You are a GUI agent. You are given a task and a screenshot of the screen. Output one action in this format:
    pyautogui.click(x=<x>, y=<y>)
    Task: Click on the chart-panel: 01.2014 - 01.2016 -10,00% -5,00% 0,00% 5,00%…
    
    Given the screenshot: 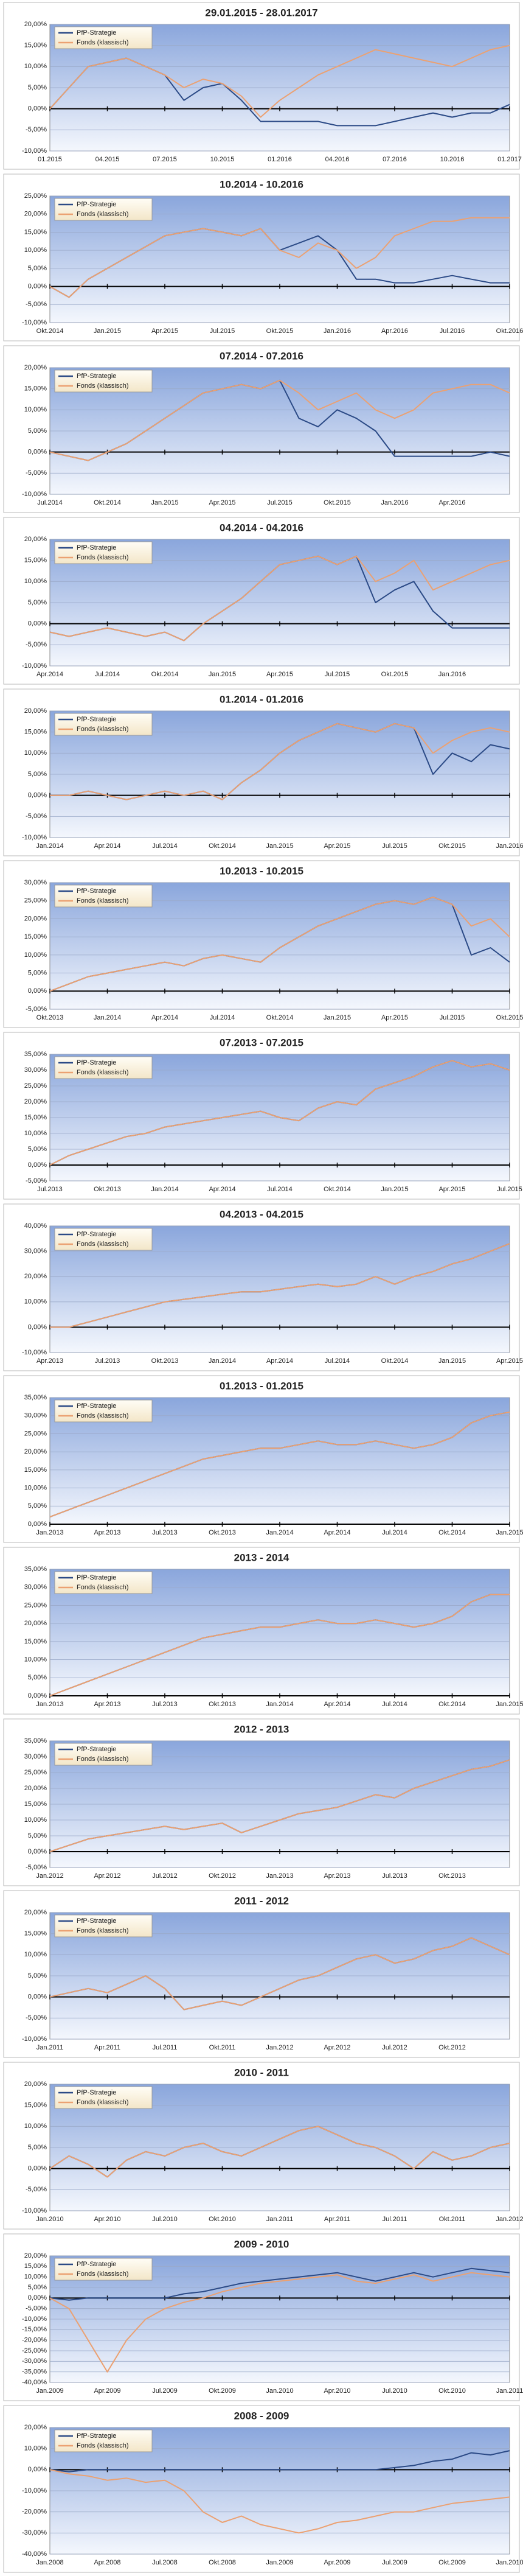 What is the action you would take?
    pyautogui.click(x=263, y=772)
    